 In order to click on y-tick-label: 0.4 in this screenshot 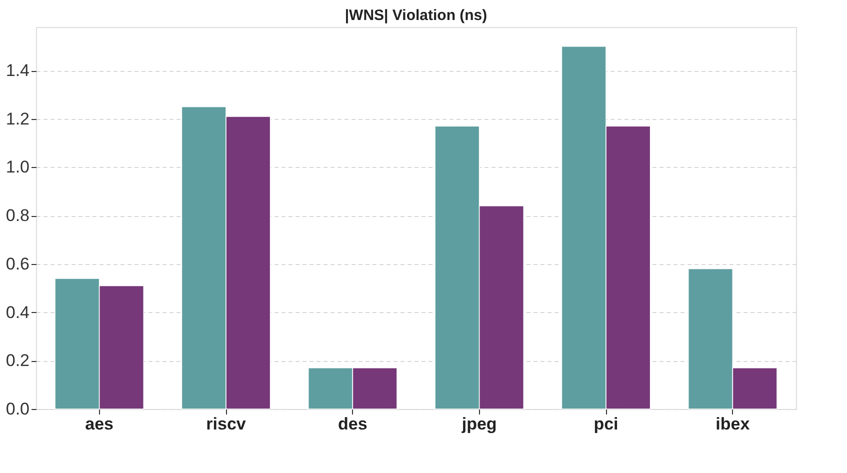, I will do `click(18, 312)`.